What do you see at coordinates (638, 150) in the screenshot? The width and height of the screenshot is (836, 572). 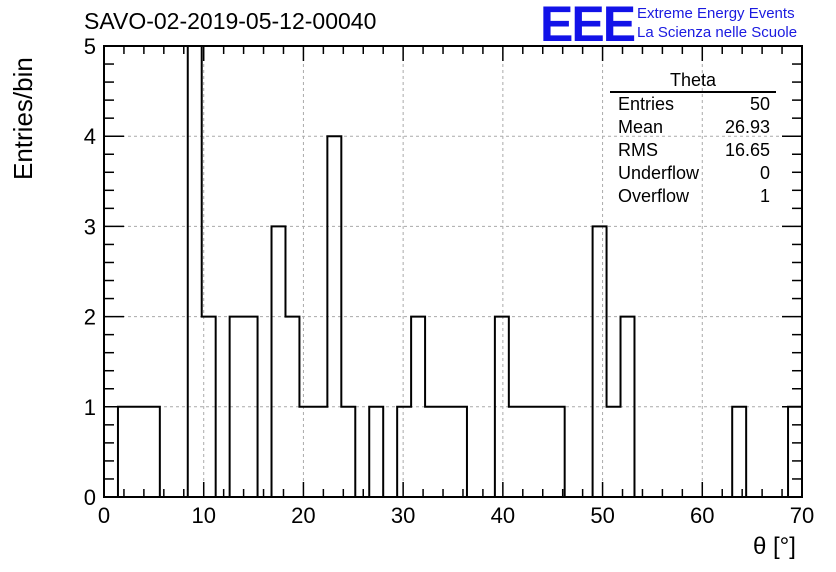 I see `stats-label: RMS` at bounding box center [638, 150].